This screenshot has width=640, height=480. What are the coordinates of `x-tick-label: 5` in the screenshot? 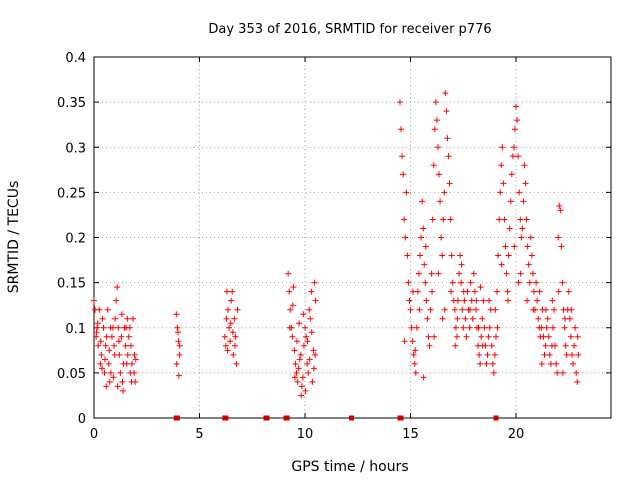 It's located at (199, 434).